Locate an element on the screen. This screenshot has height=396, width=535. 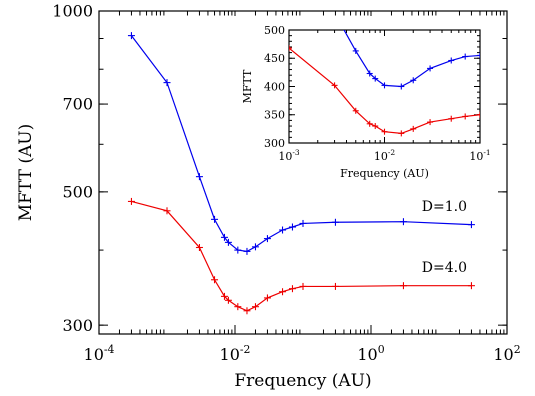
main-x-axis-title: Frequency (AU) is located at coordinates (302, 381).